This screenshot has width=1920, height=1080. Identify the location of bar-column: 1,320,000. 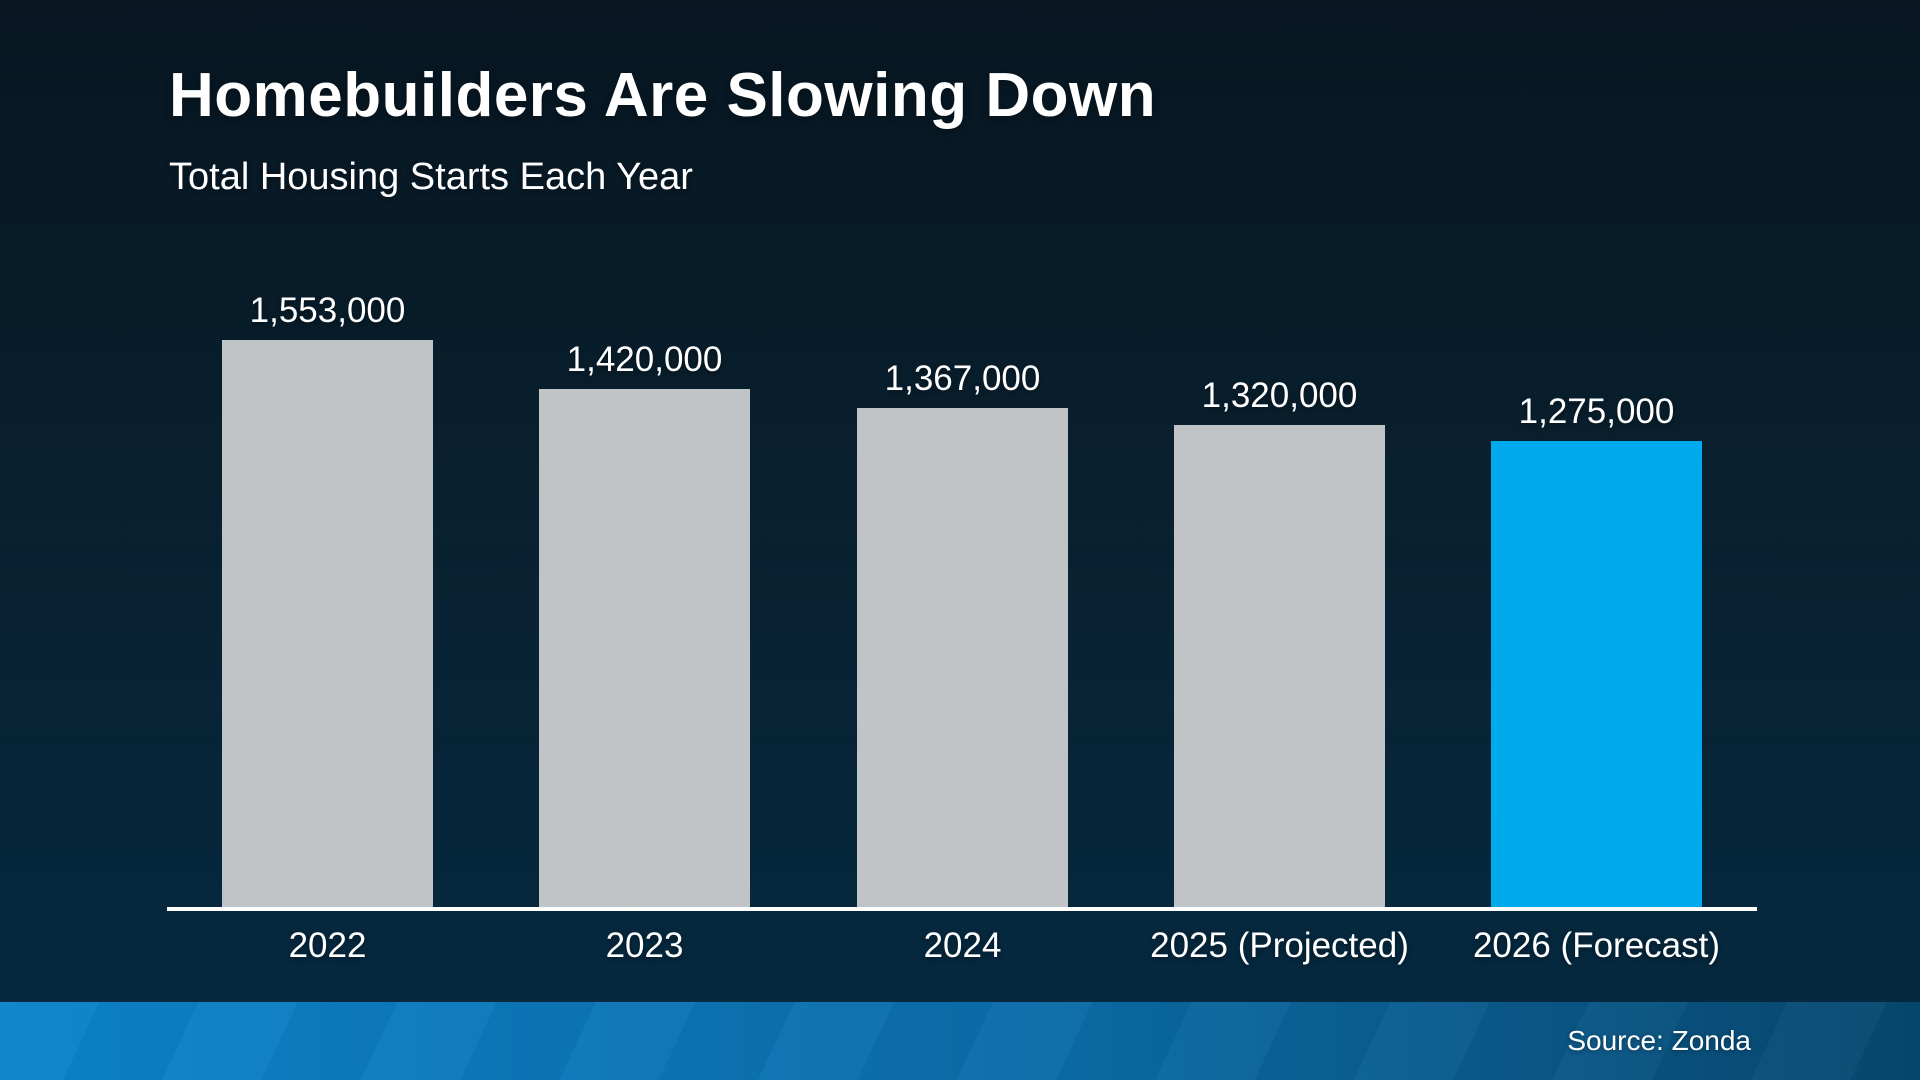
(1279, 540).